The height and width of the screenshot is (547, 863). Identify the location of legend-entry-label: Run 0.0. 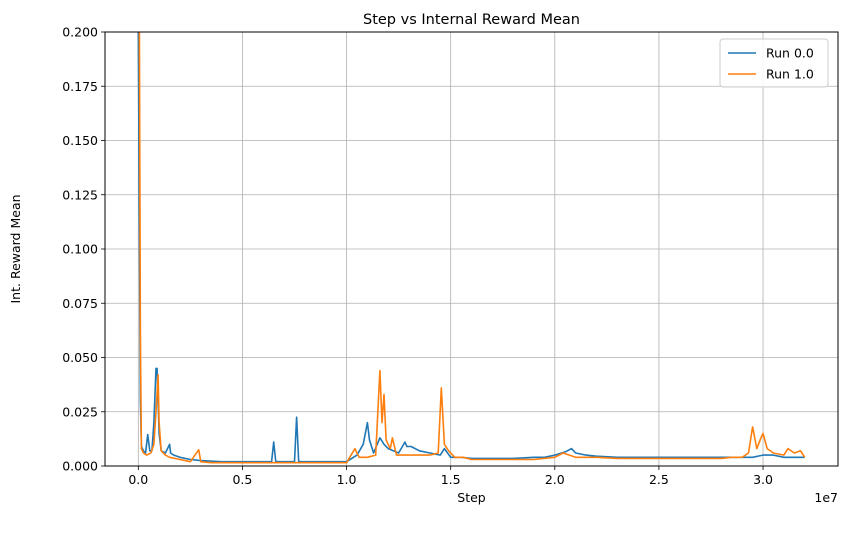
(790, 53).